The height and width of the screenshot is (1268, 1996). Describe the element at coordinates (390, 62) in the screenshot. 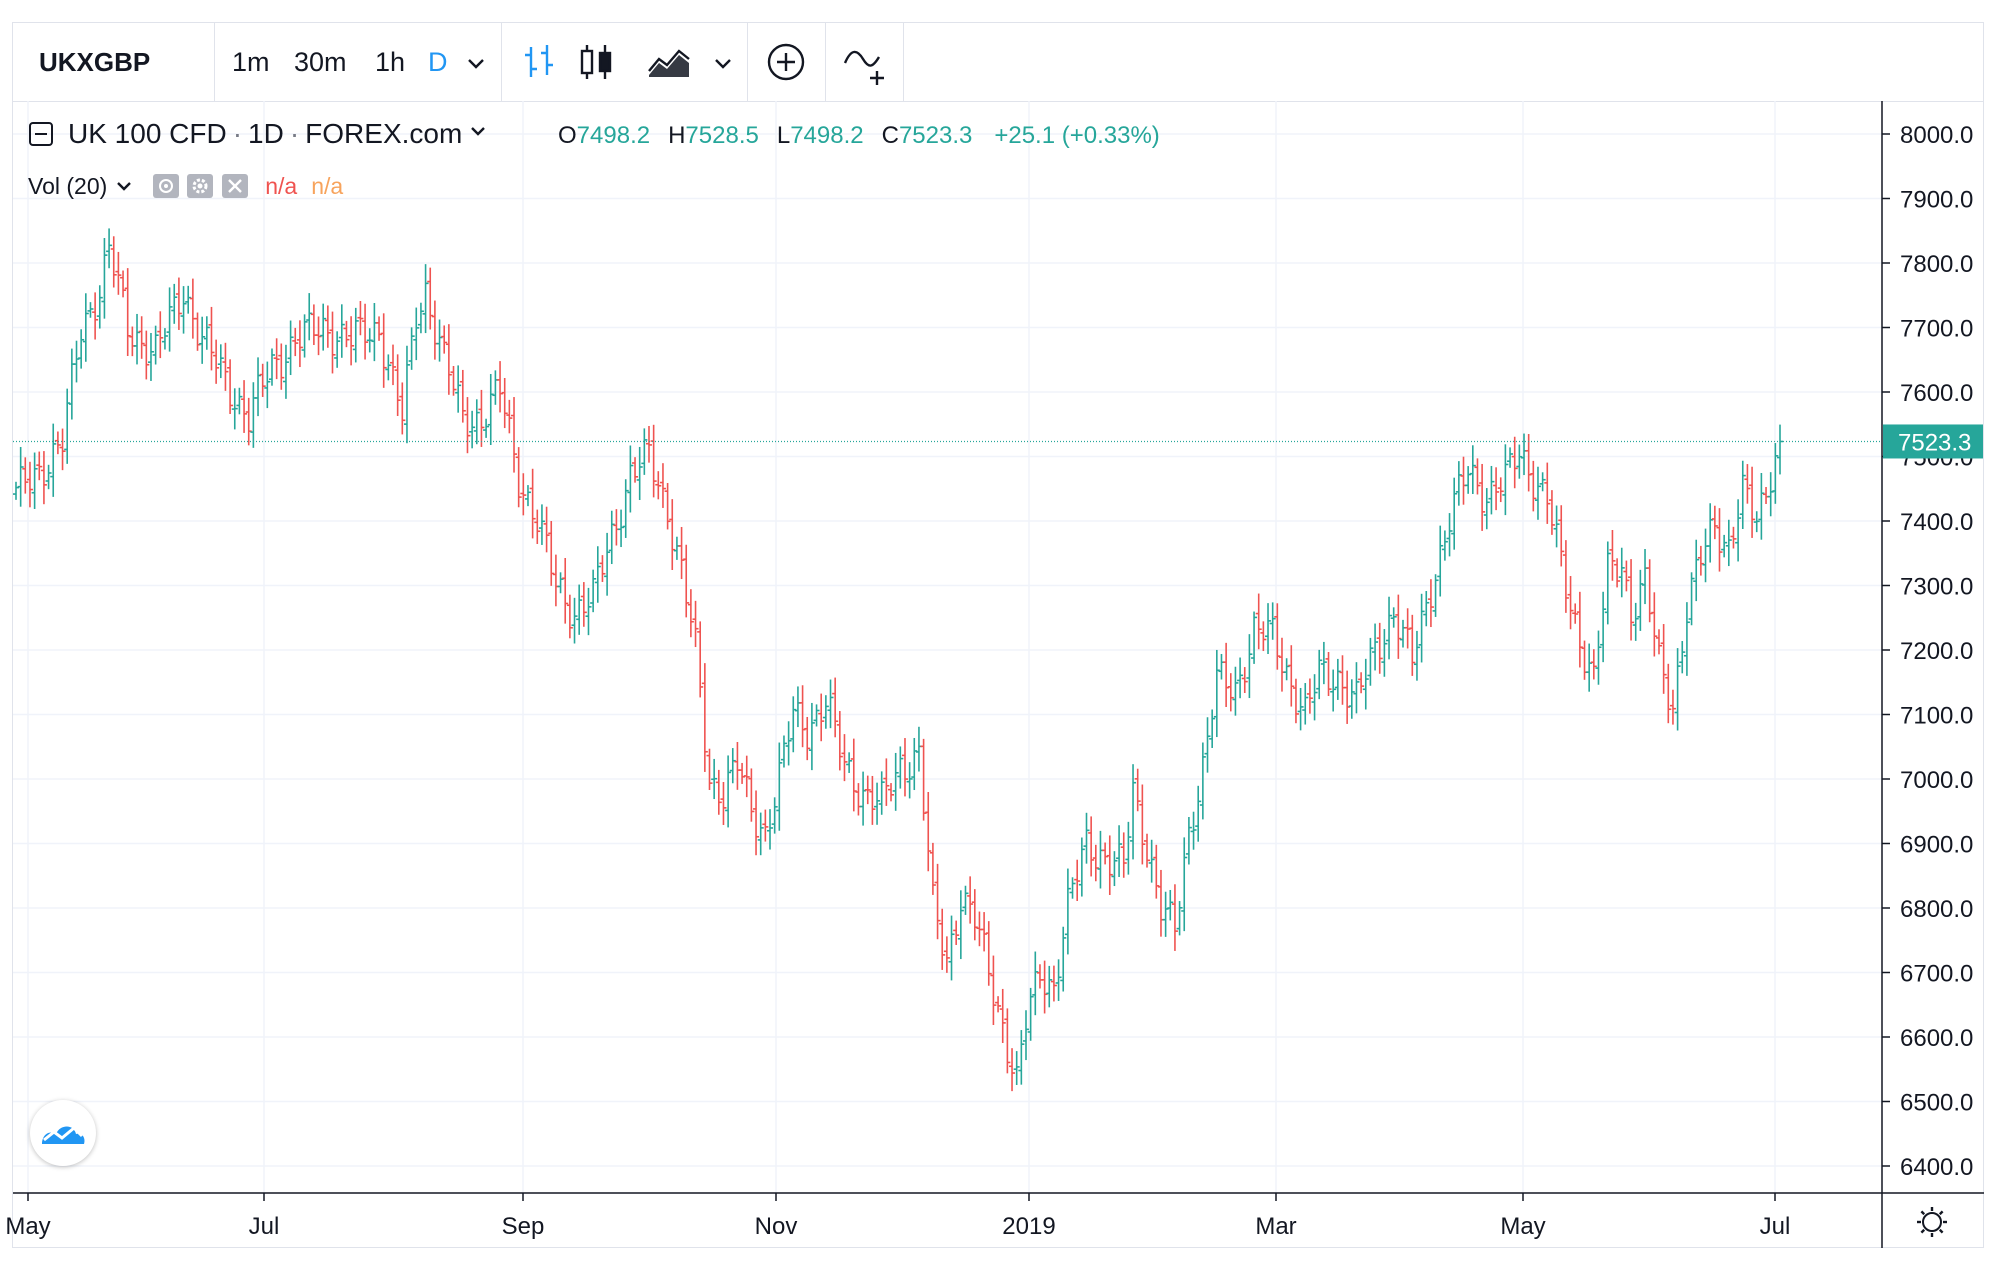

I see `interval-1h: 1h` at that location.